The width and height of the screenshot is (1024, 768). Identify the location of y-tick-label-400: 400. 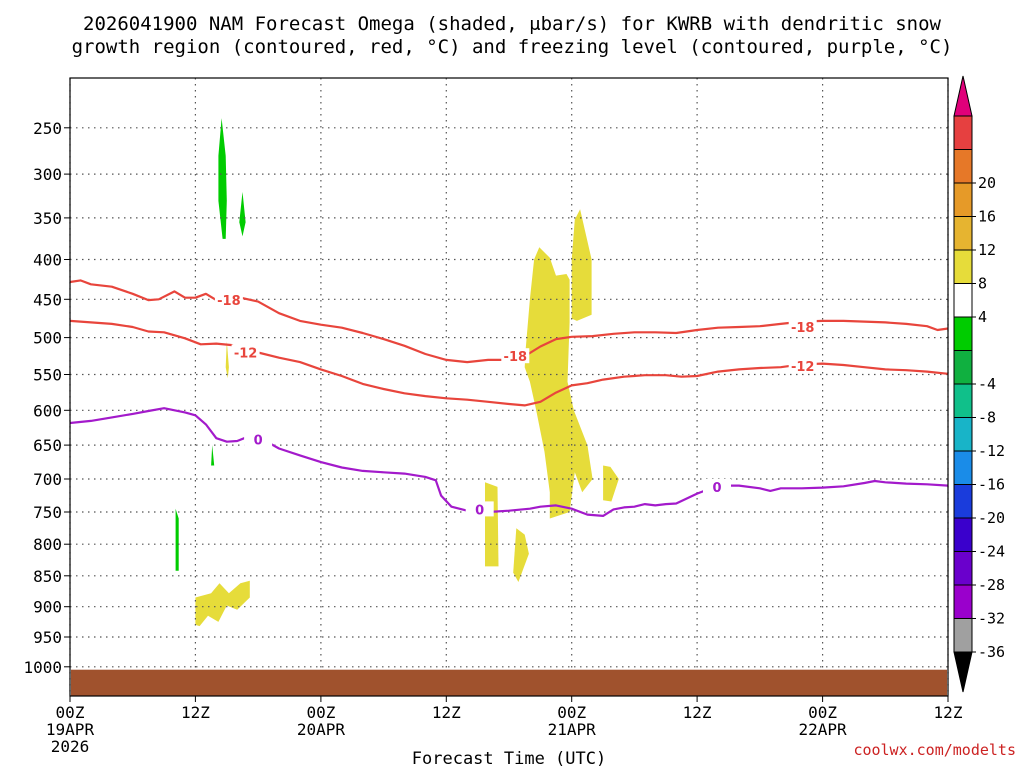
(47, 260).